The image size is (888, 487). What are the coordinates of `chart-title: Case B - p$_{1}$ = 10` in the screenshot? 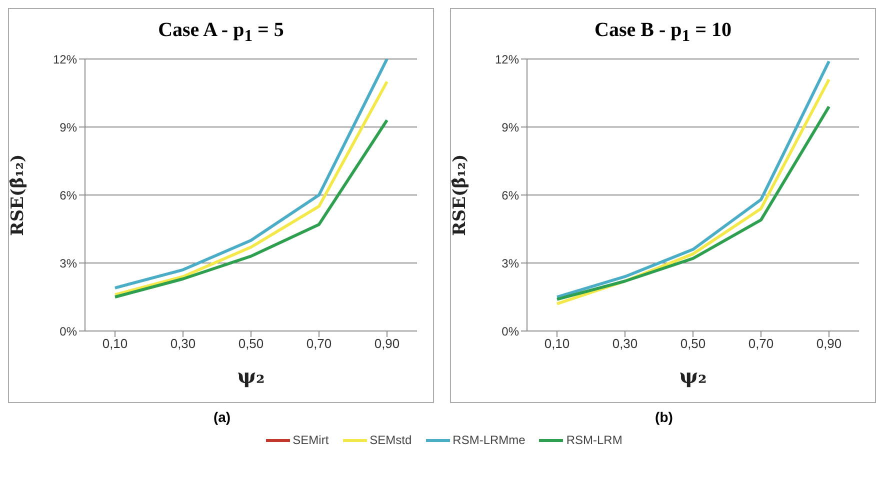 It's located at (663, 33).